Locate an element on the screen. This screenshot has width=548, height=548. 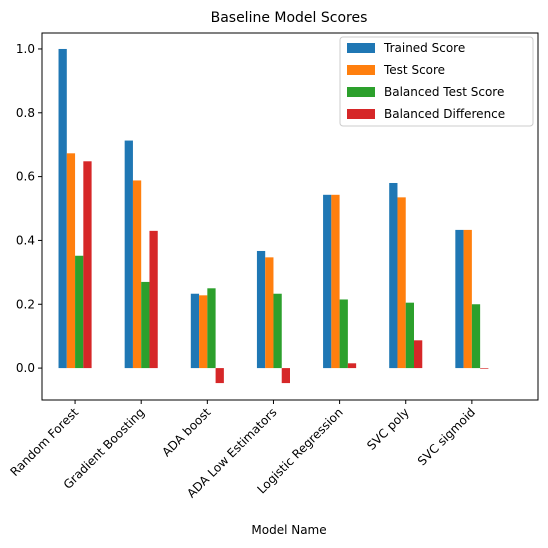
y-tick-label: 0.4 is located at coordinates (25, 240).